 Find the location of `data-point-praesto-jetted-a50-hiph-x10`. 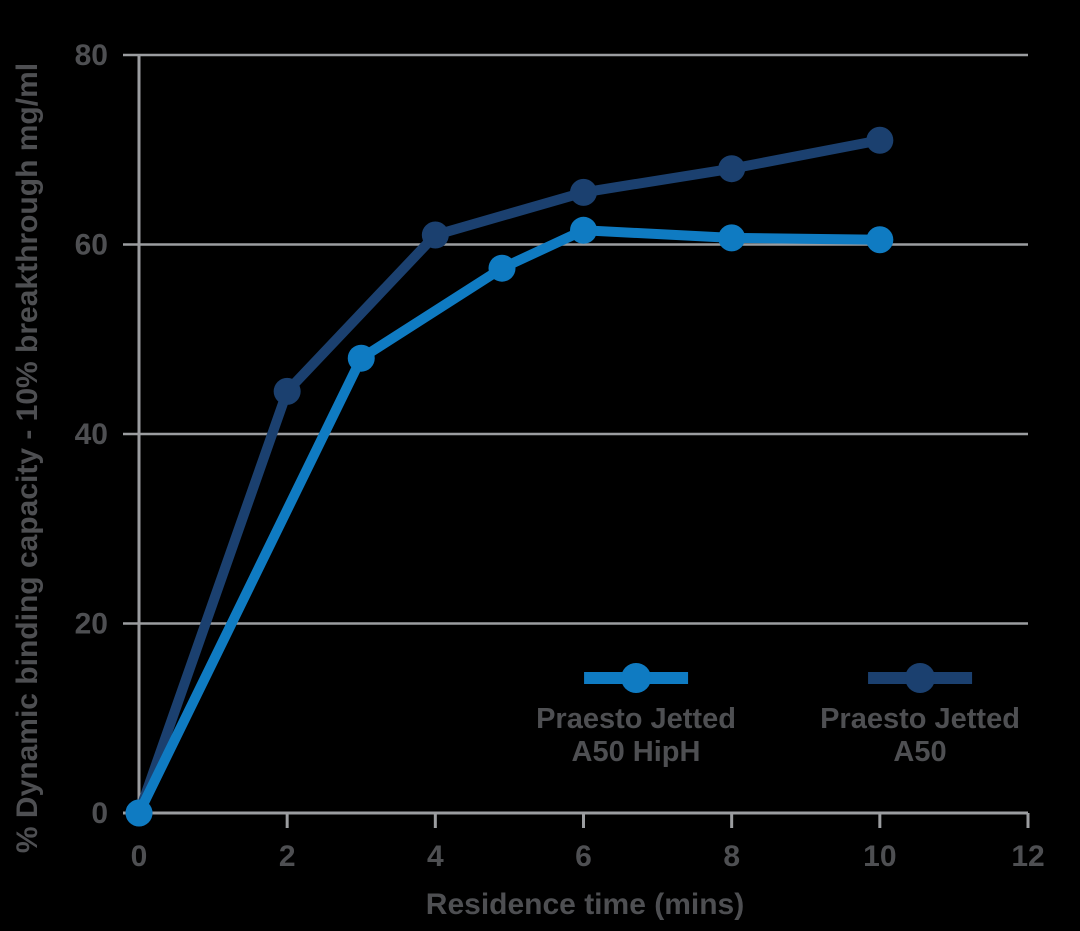

data-point-praesto-jetted-a50-hiph-x10 is located at coordinates (880, 240).